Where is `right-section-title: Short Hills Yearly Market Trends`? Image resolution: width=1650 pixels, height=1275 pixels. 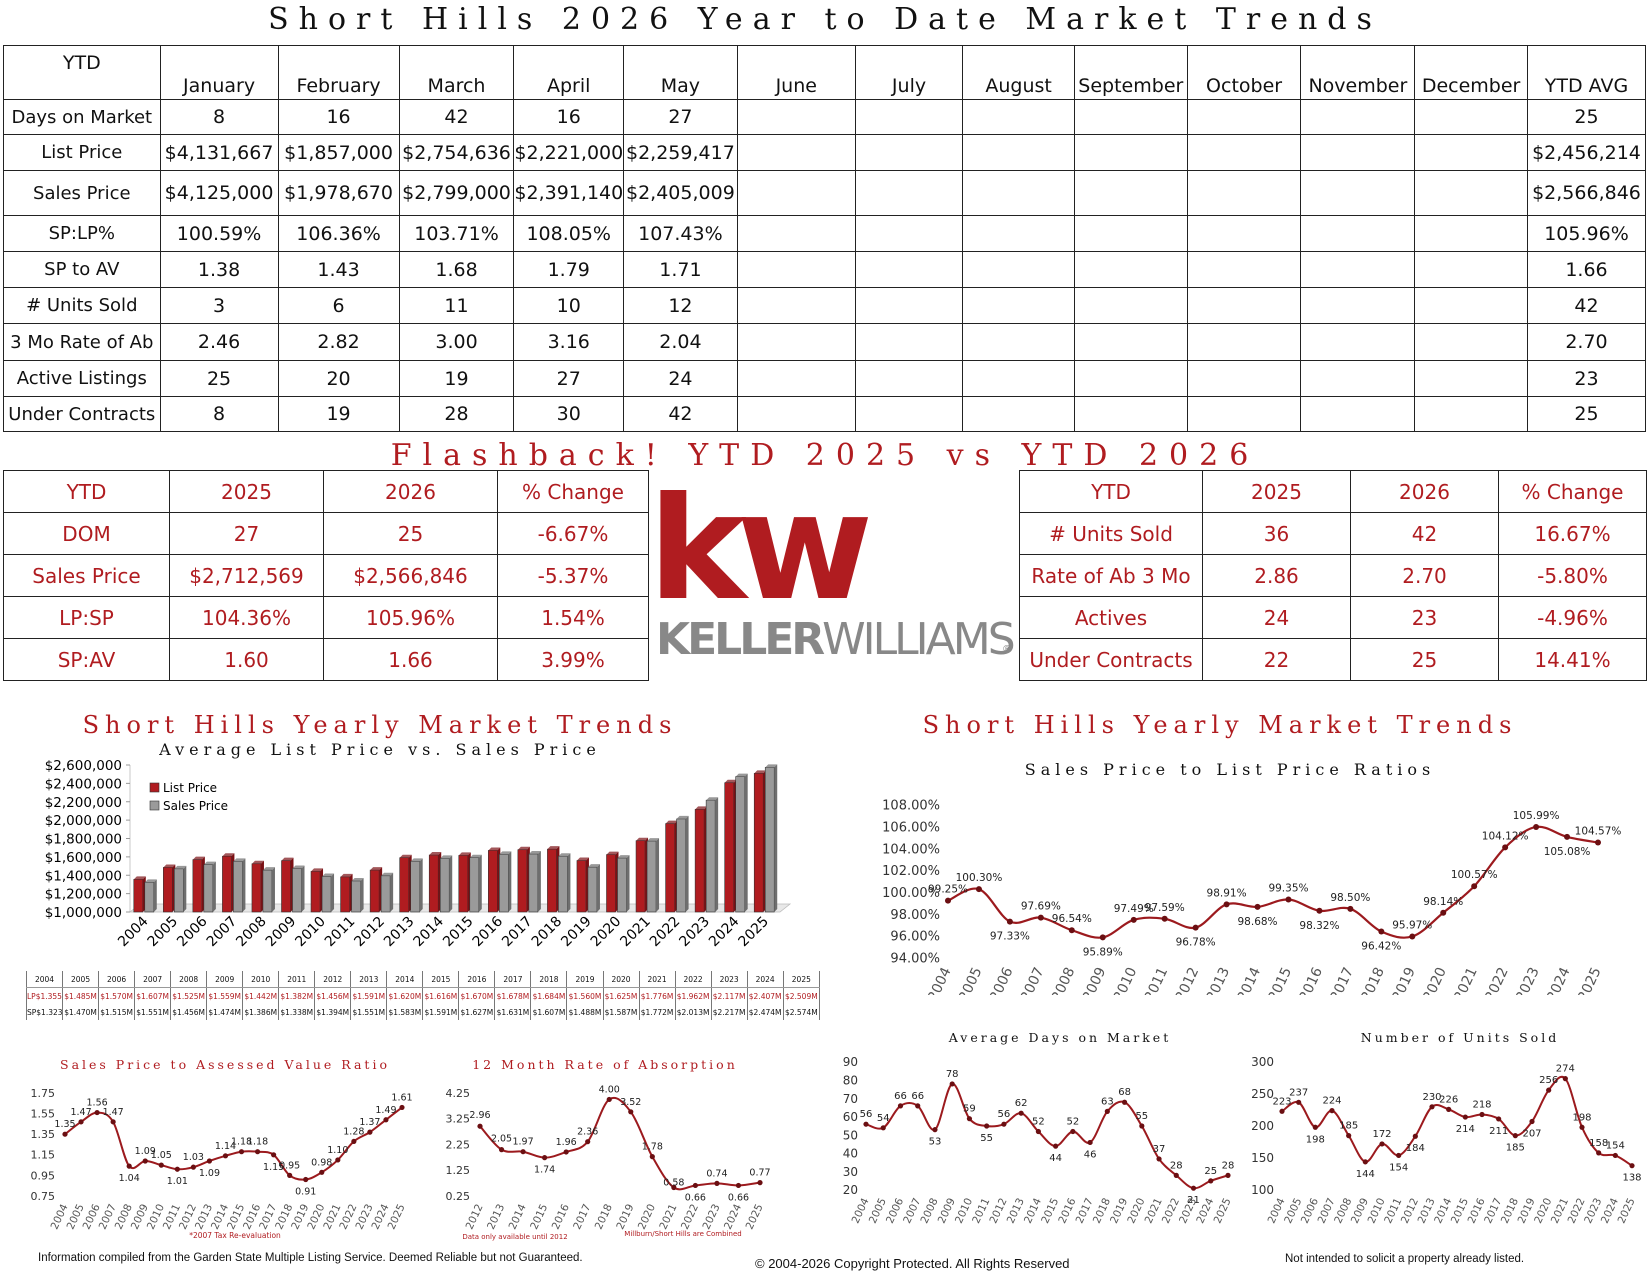
right-section-title: Short Hills Yearly Market Trends is located at coordinates (1220, 725).